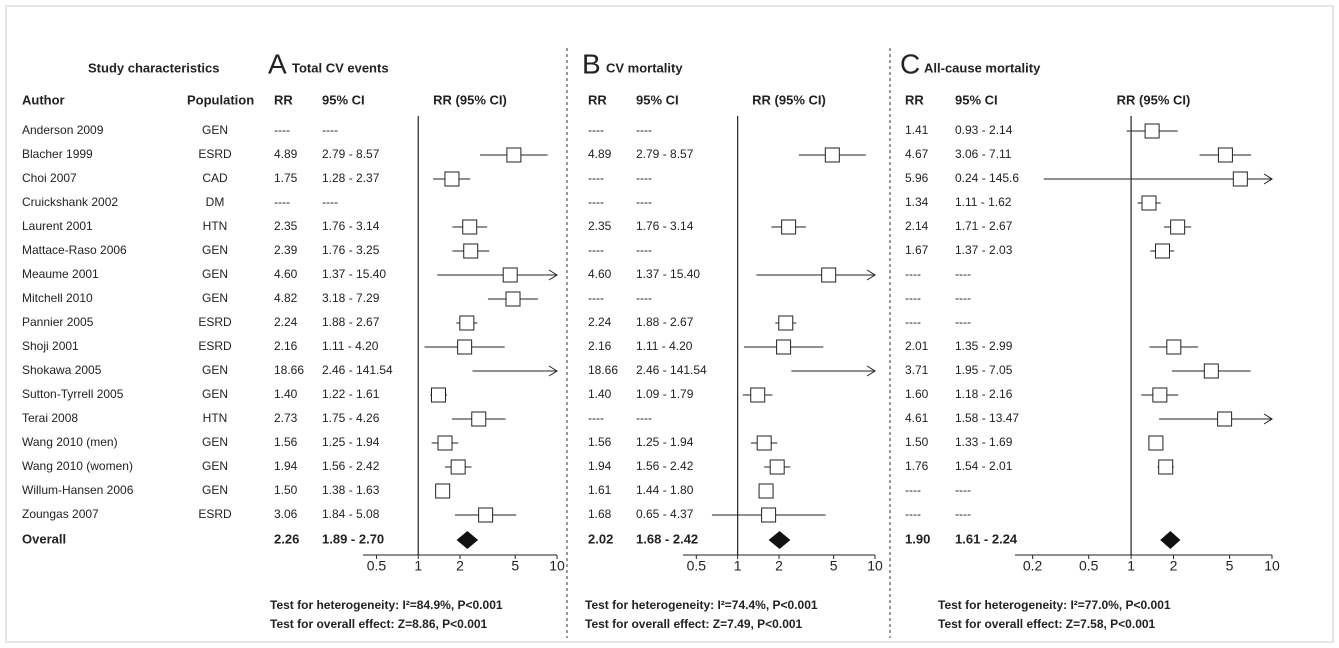 The image size is (1339, 648). I want to click on rr-header: RR, so click(283, 99).